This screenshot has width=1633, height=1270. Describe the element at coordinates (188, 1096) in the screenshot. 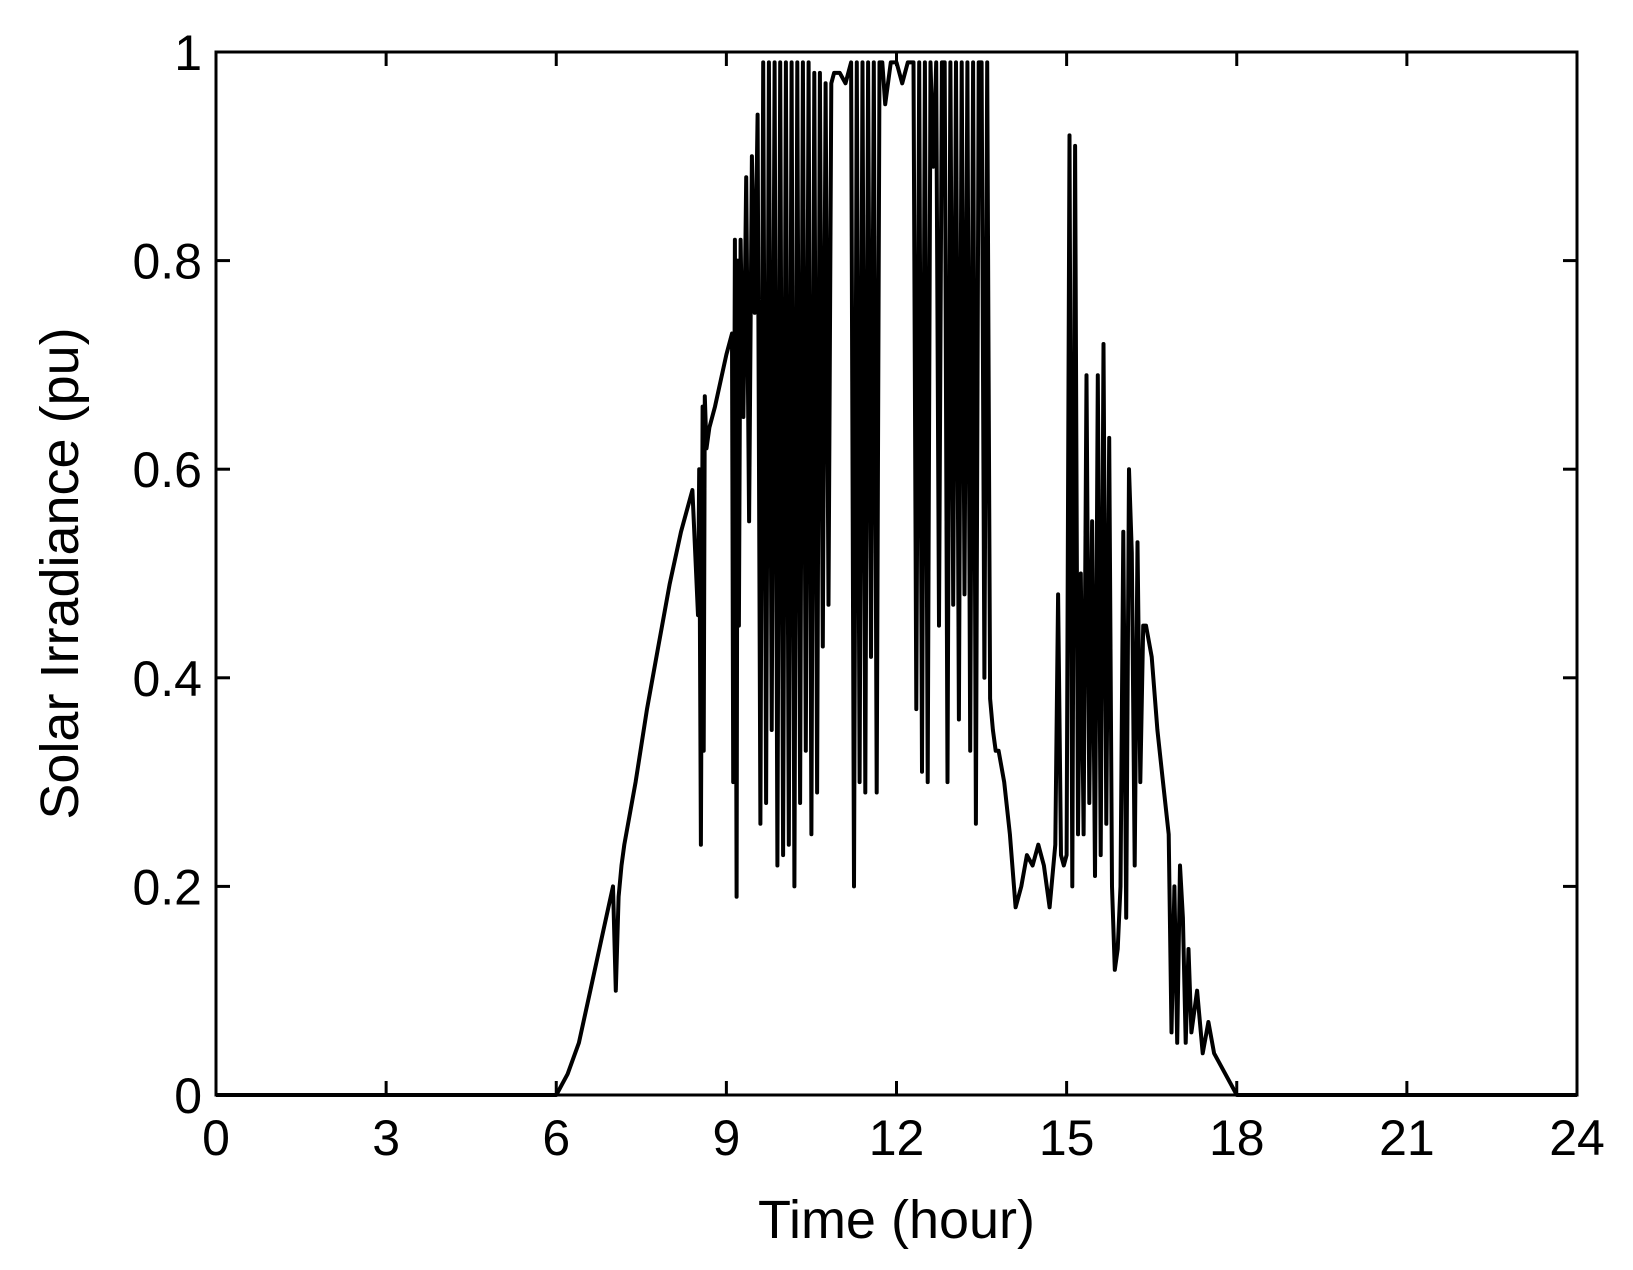

I see `y-tick-label: 0` at that location.